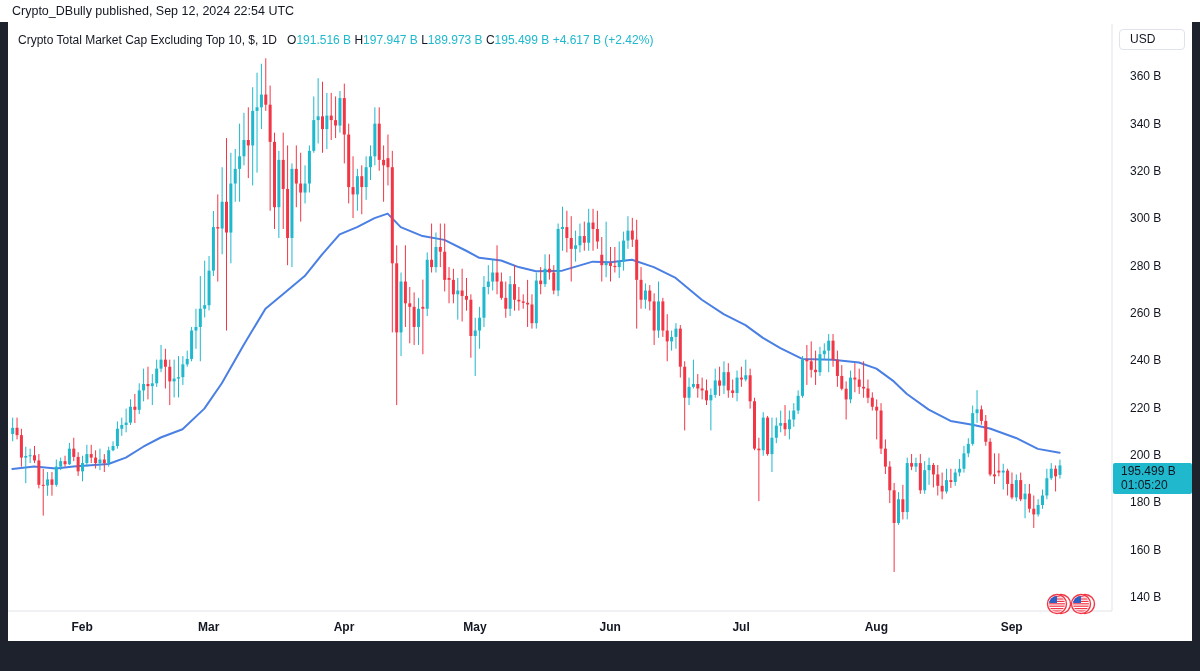 The image size is (1200, 671). What do you see at coordinates (1146, 360) in the screenshot?
I see `y-tick-label: 240 B` at bounding box center [1146, 360].